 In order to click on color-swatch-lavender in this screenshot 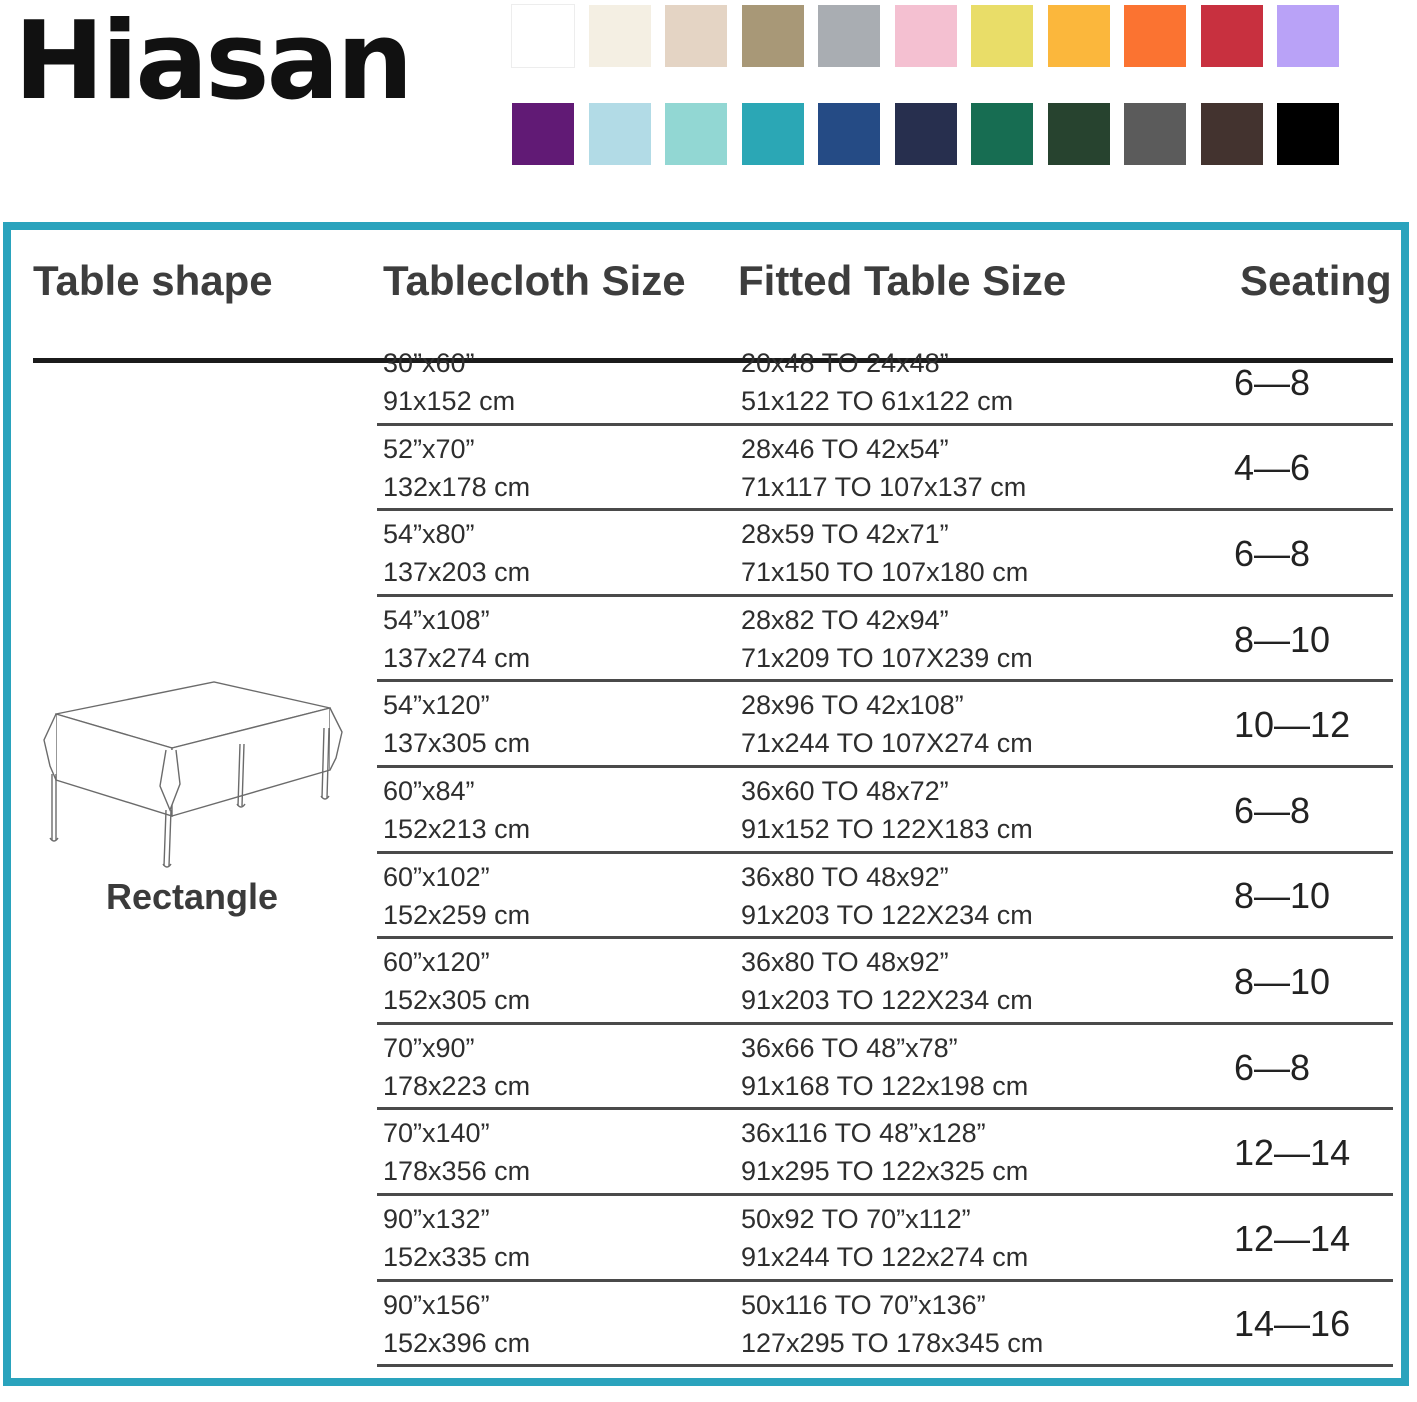, I will do `click(1308, 36)`.